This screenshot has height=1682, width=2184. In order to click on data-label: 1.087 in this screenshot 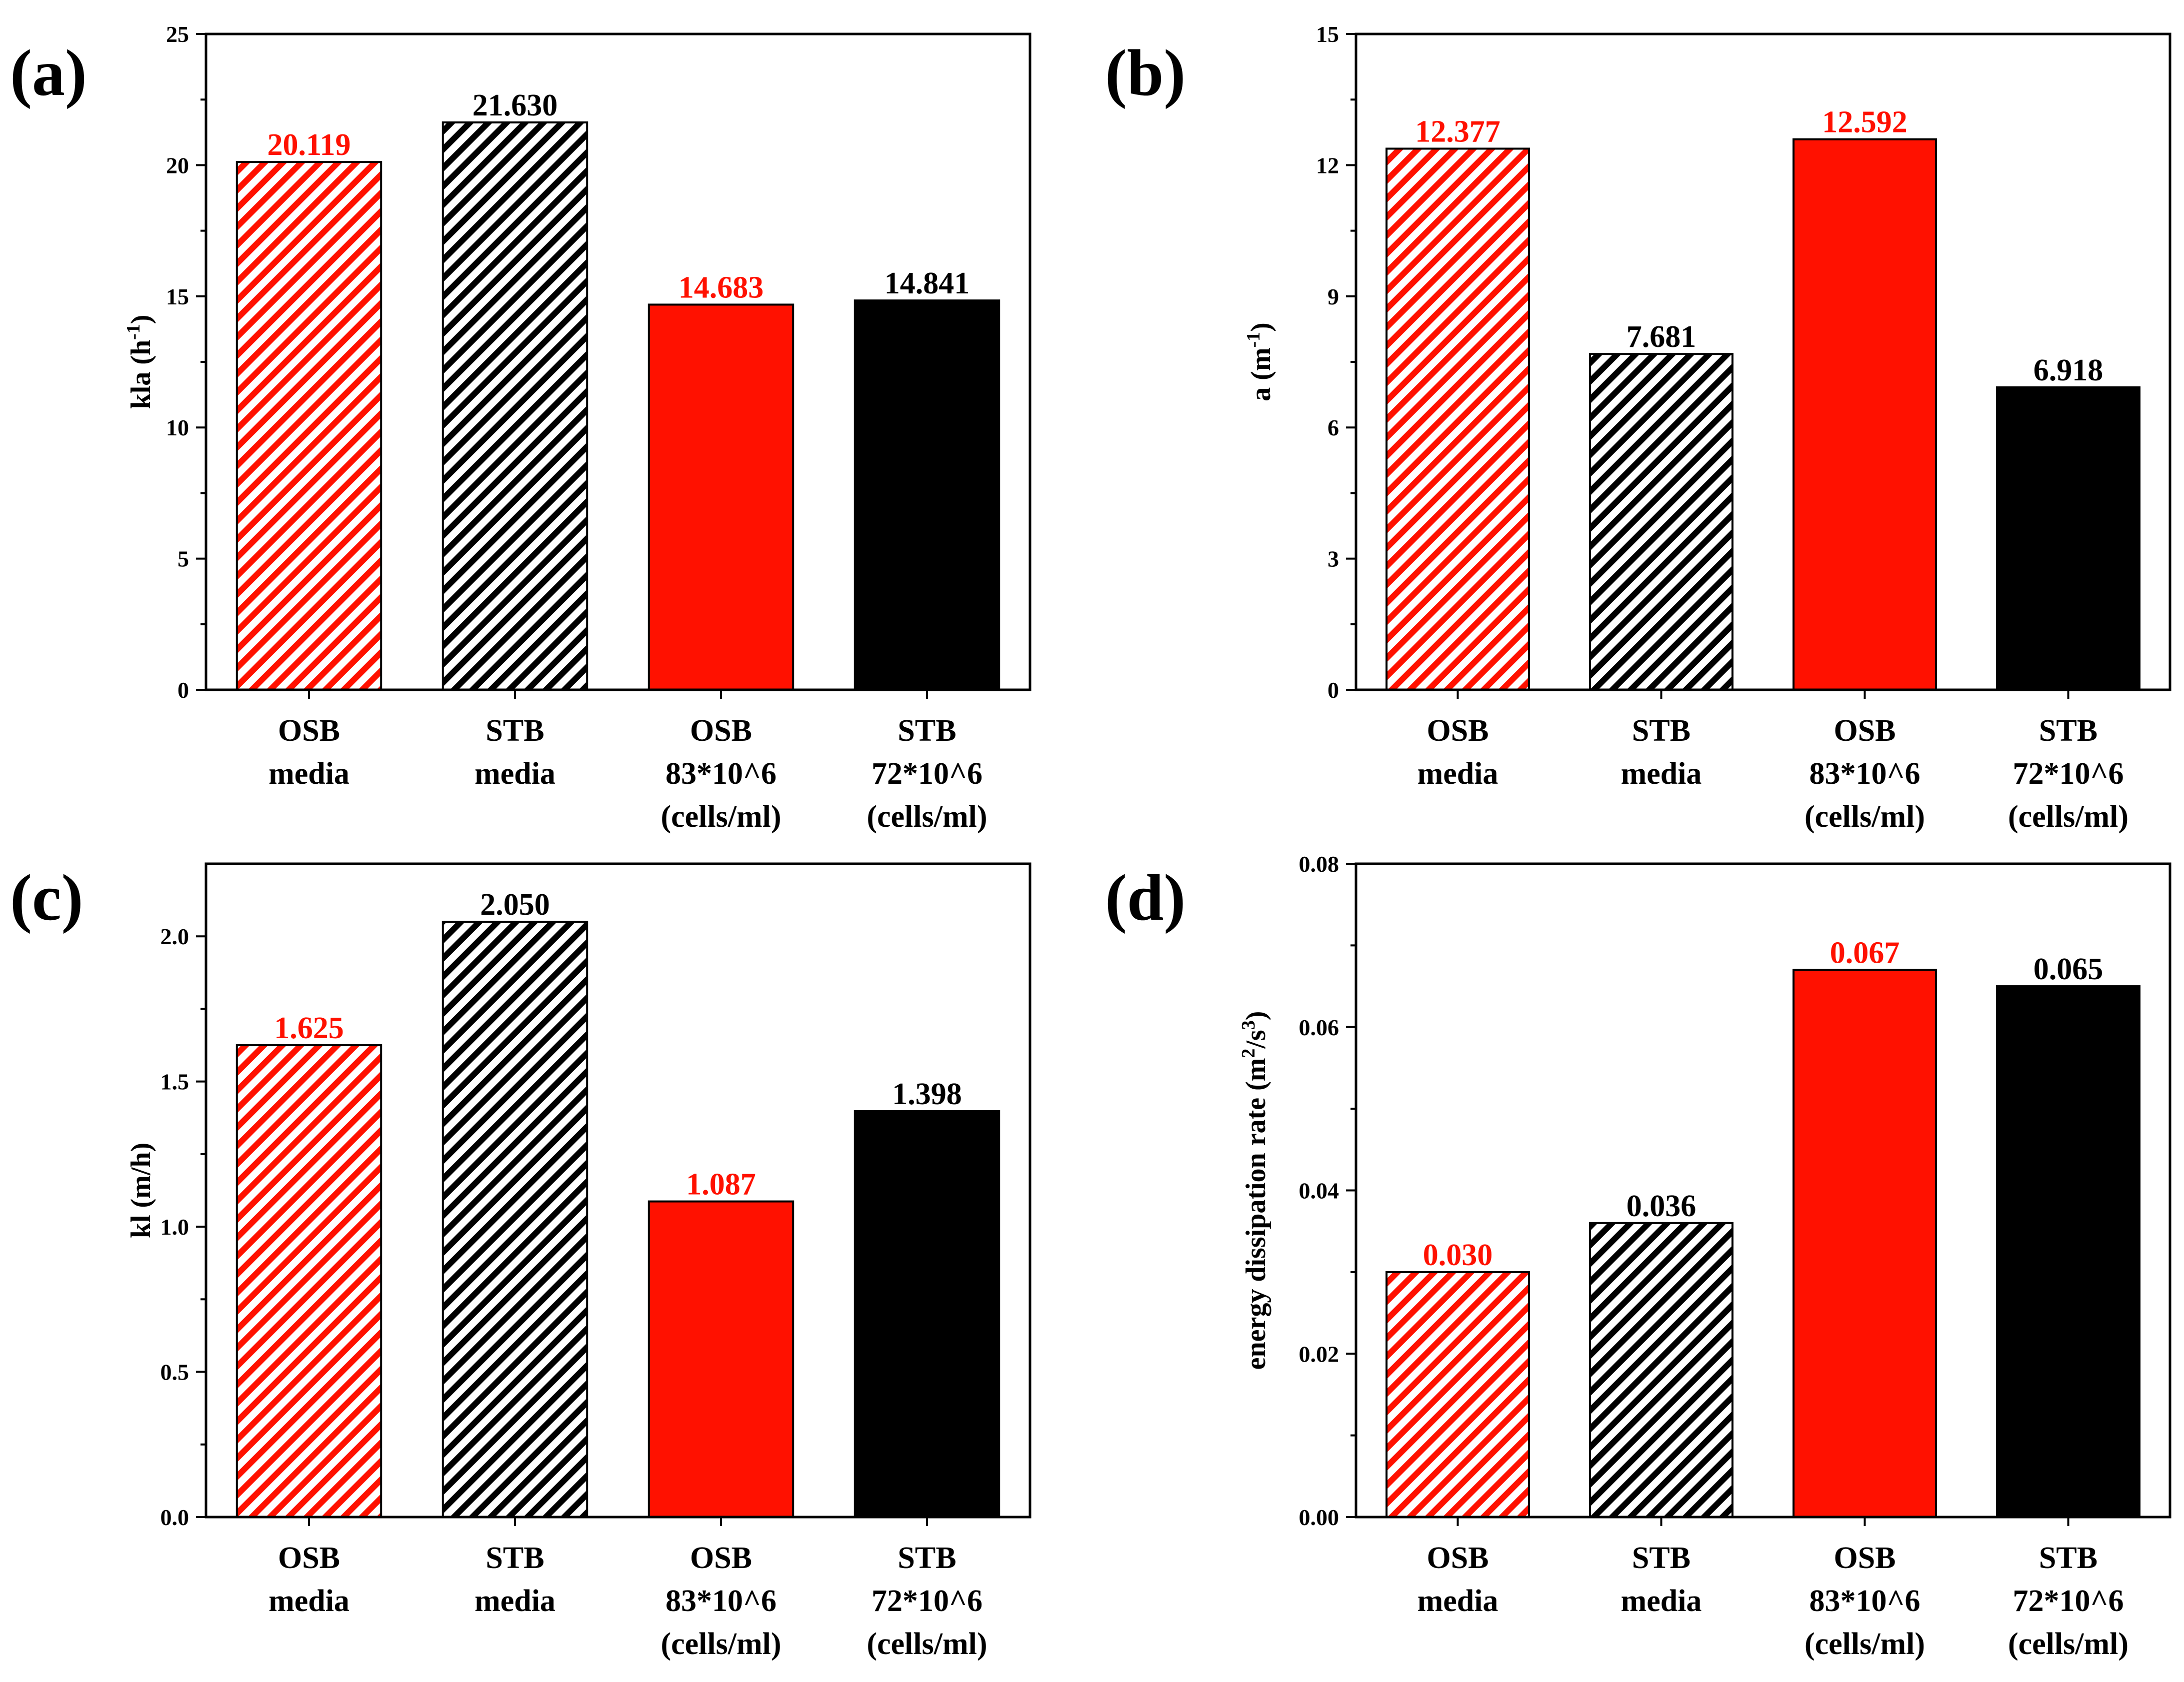, I will do `click(721, 1185)`.